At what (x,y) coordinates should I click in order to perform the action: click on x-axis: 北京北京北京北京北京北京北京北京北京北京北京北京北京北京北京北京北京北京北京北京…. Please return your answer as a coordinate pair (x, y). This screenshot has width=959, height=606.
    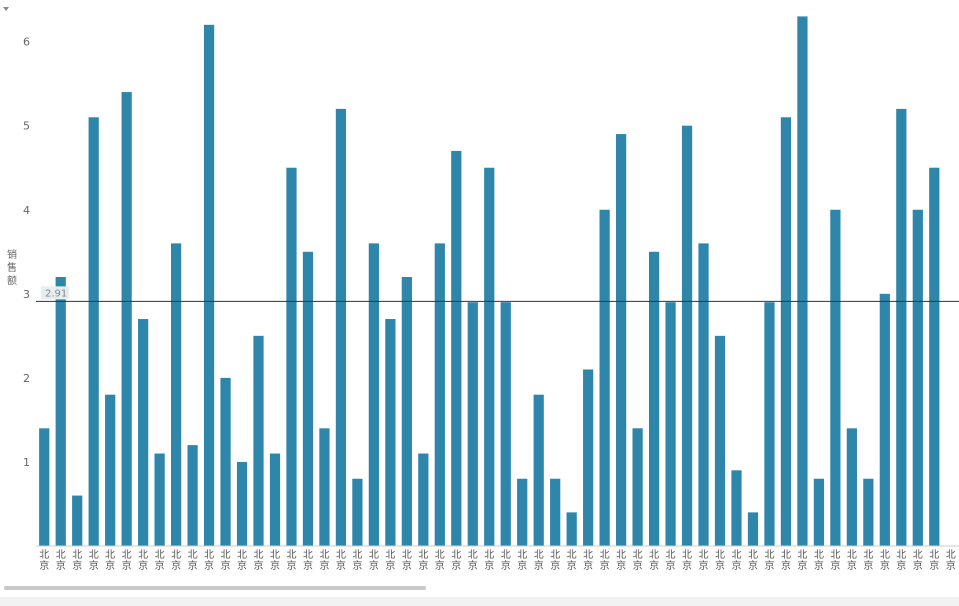
    Looking at the image, I should click on (497, 560).